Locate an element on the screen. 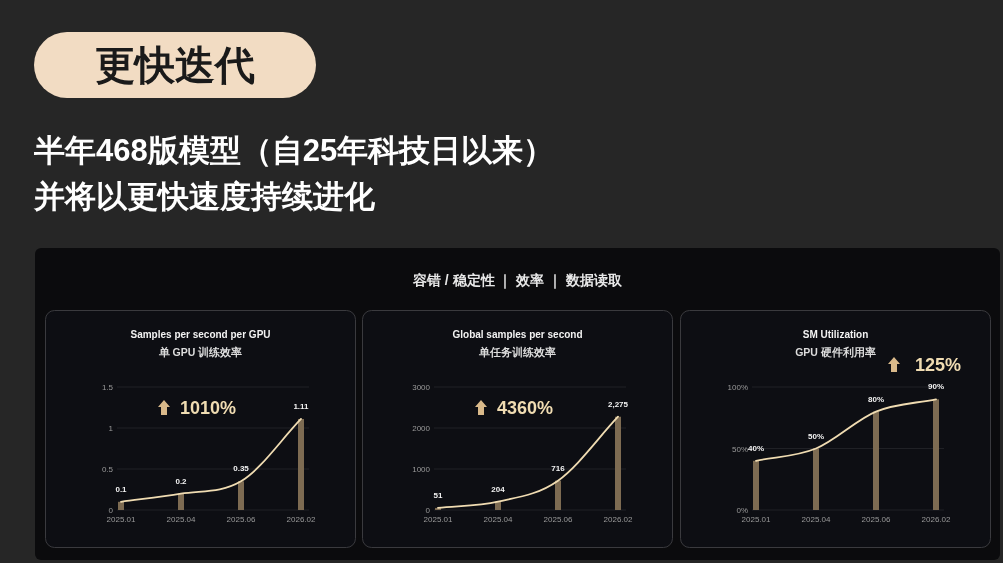 This screenshot has height=563, width=1003. data-label: 51 is located at coordinates (438, 495).